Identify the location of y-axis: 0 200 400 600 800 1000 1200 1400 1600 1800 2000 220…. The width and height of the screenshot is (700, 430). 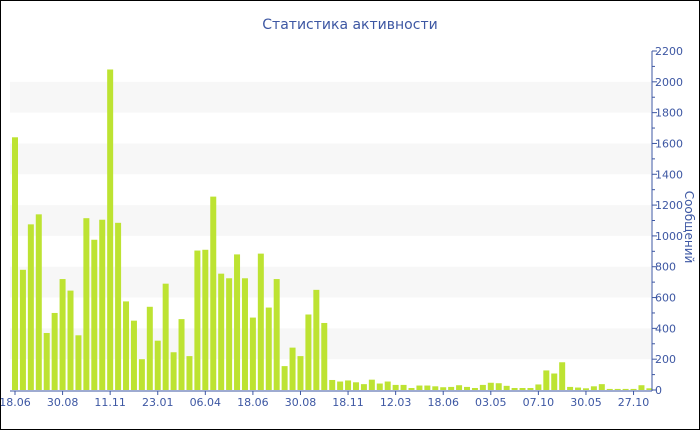
(667, 221).